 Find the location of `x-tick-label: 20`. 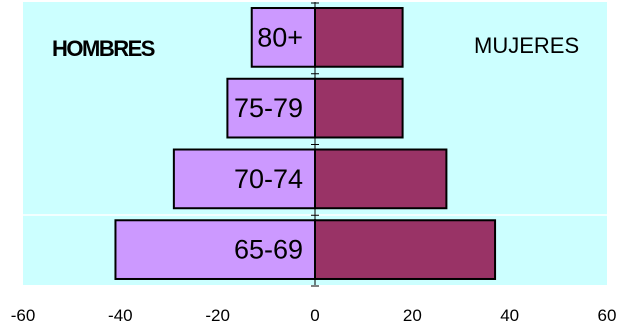

x-tick-label: 20 is located at coordinates (412, 315).